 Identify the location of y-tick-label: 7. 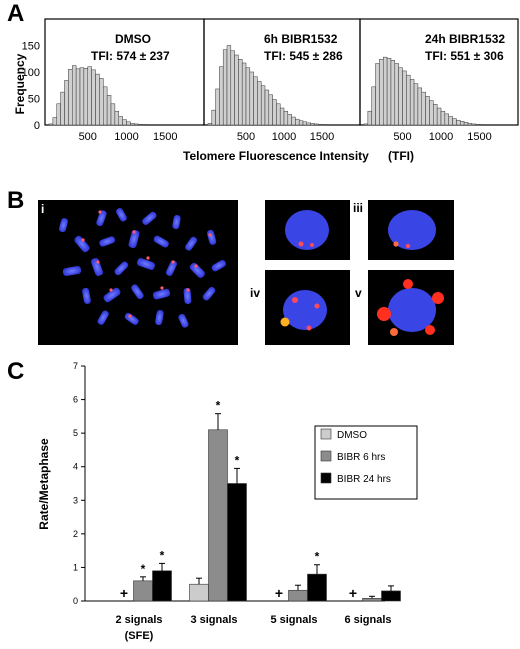
(75, 366).